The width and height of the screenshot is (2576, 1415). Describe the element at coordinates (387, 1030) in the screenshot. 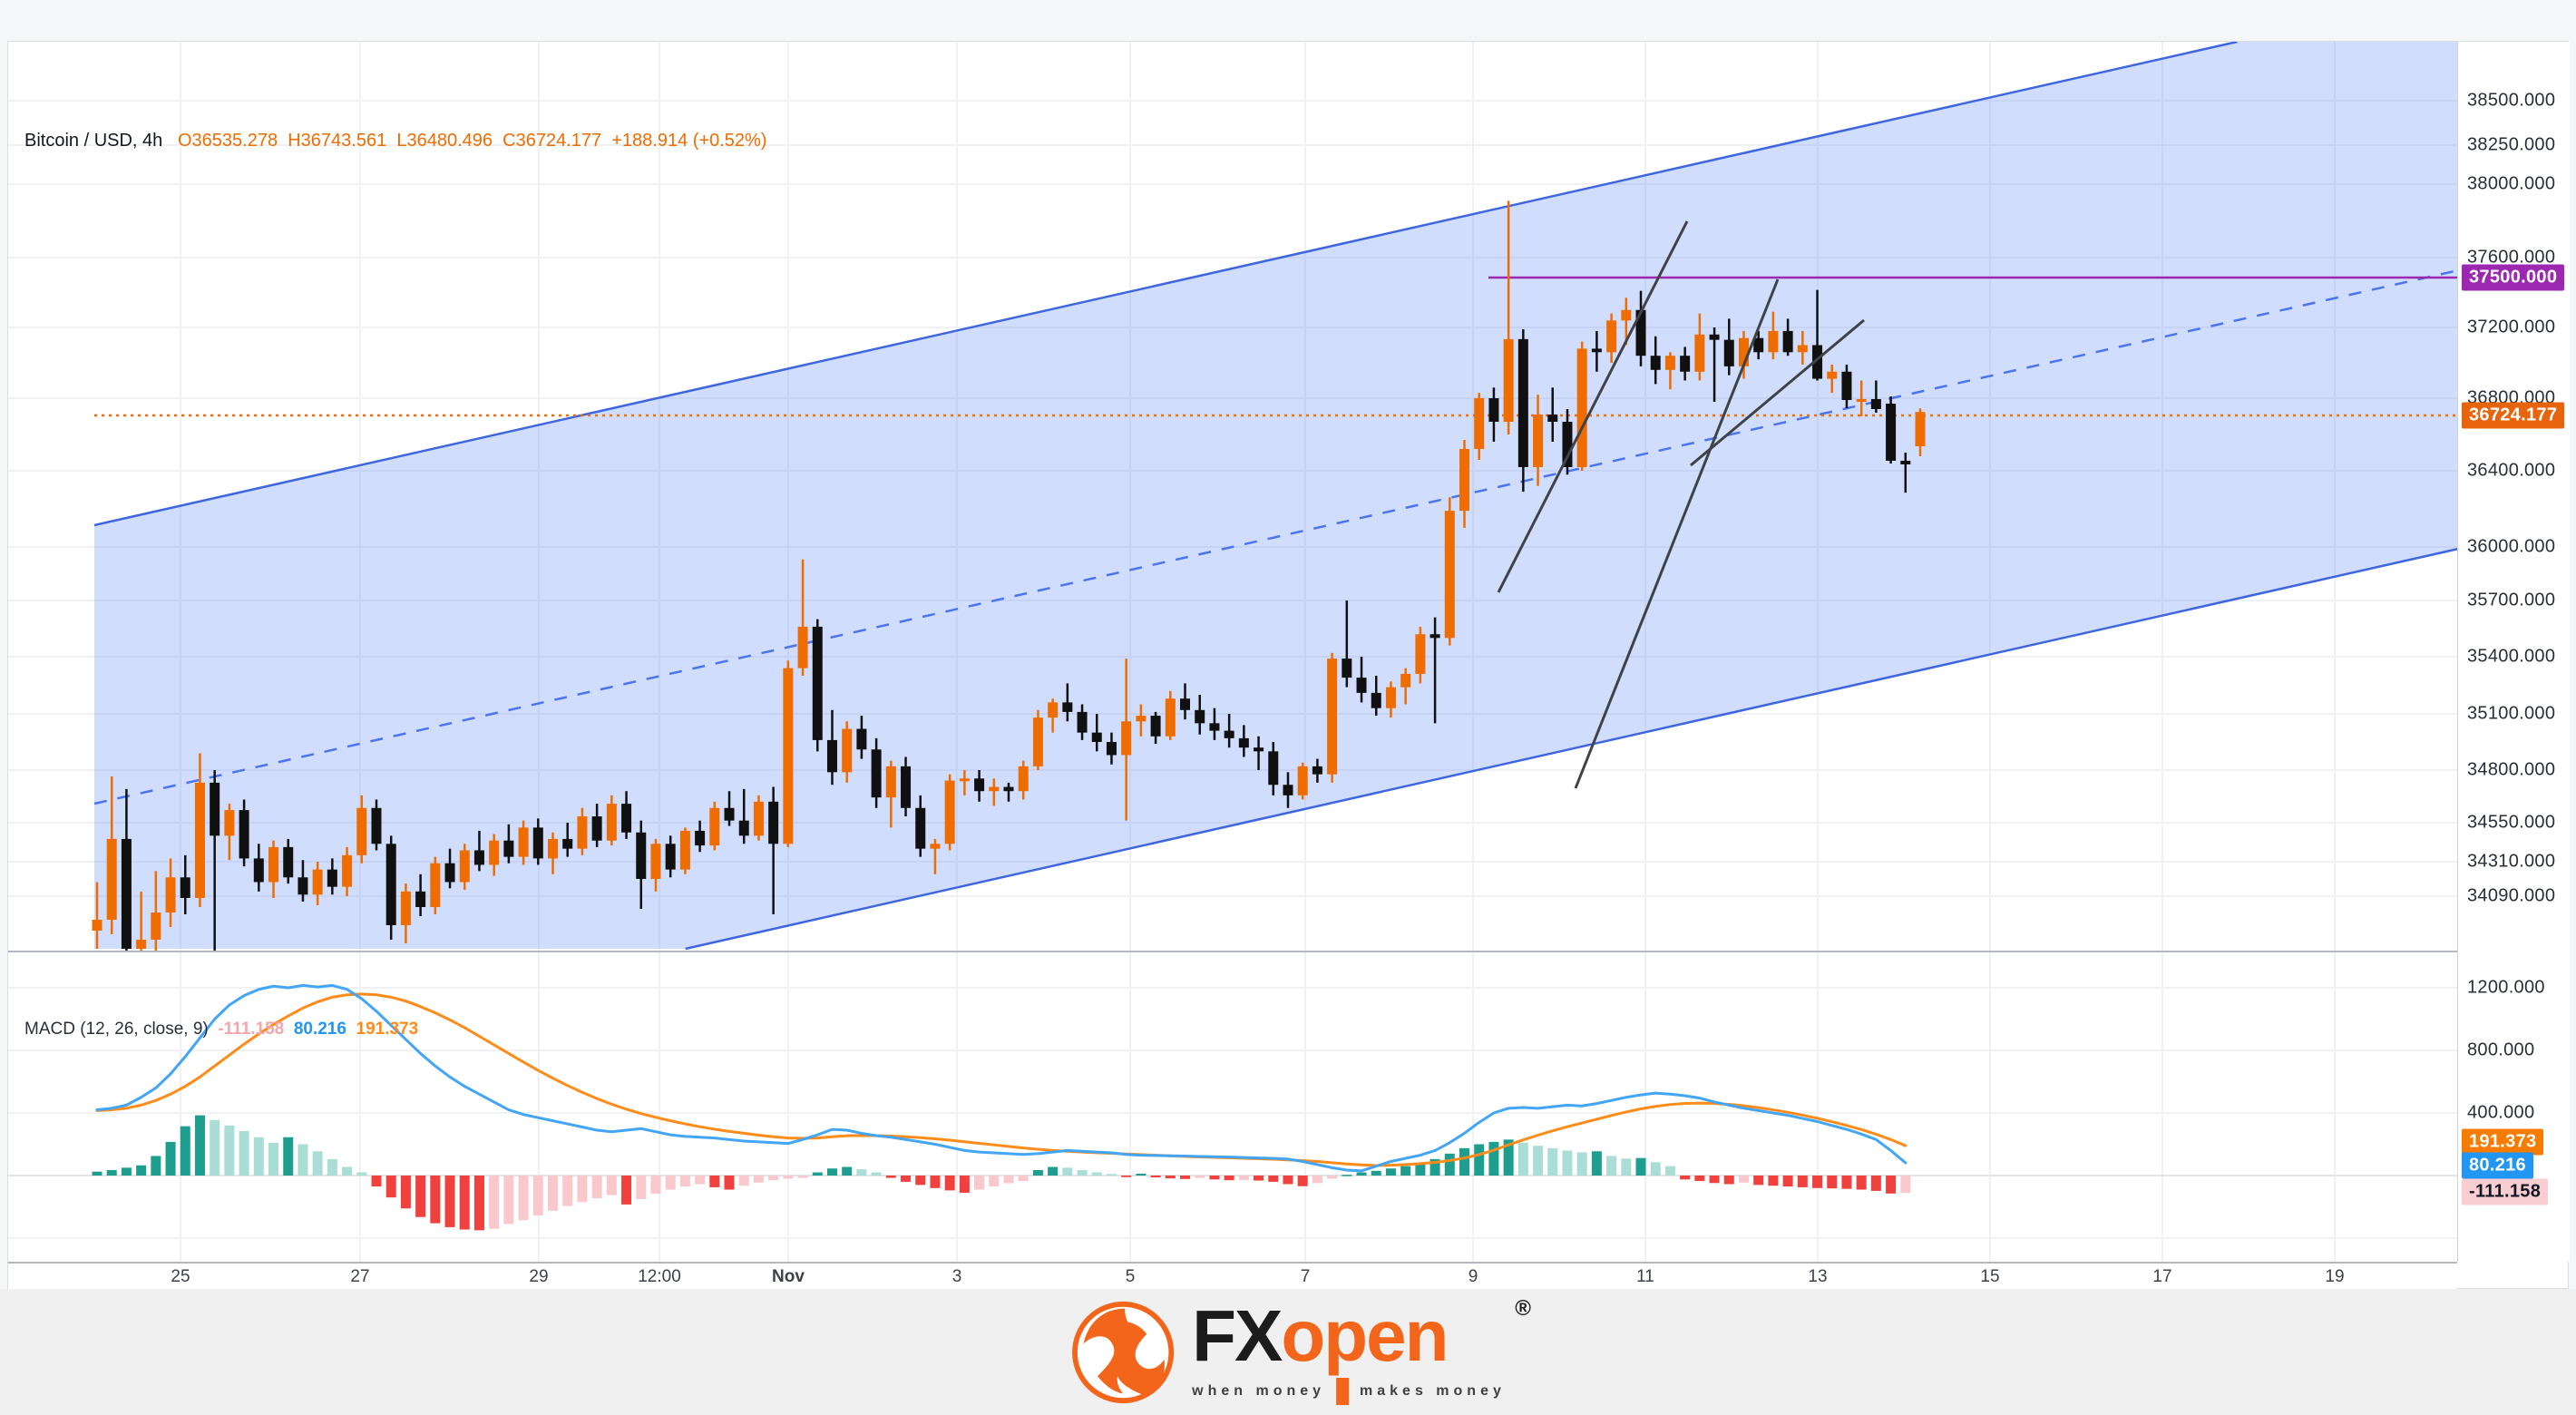

I see `macd-signal-value: 191.373` at that location.